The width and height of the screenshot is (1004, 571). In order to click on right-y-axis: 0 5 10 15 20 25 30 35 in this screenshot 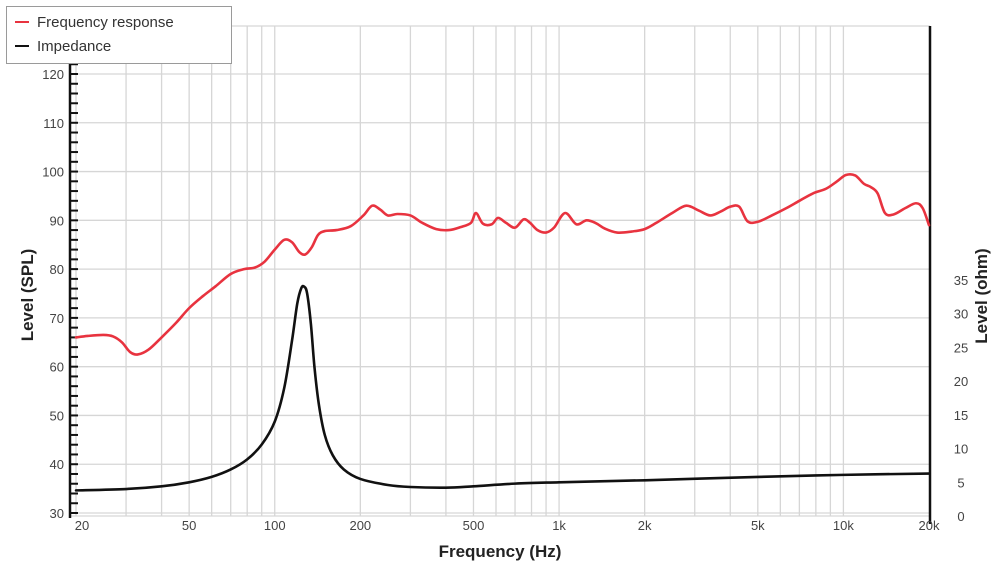, I will do `click(948, 275)`.